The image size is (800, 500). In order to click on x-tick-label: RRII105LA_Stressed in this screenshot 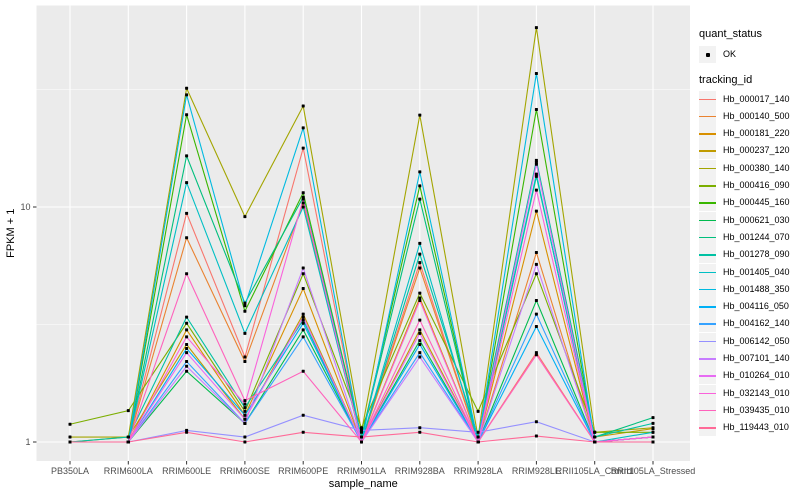, I will do `click(653, 471)`.